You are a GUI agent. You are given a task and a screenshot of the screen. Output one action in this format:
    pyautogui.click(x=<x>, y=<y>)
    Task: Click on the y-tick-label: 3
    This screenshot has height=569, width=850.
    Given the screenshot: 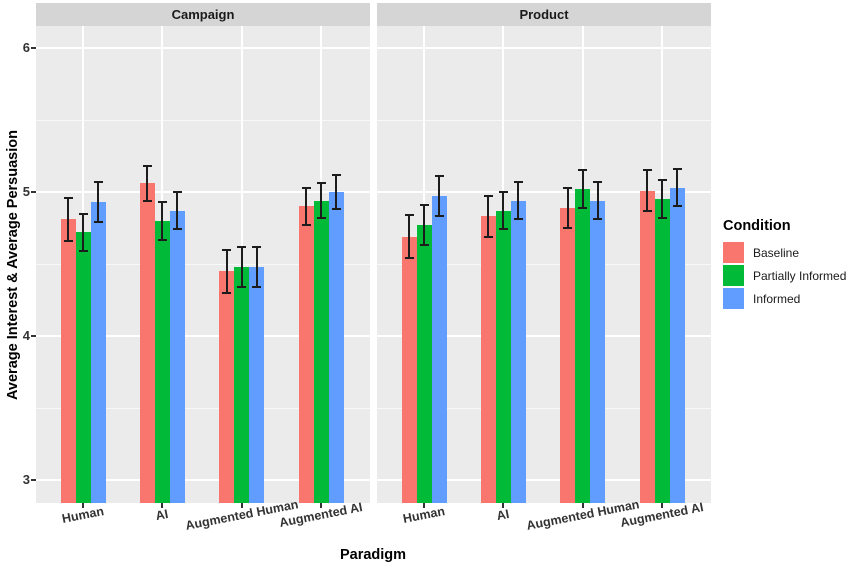 What is the action you would take?
    pyautogui.click(x=26, y=479)
    